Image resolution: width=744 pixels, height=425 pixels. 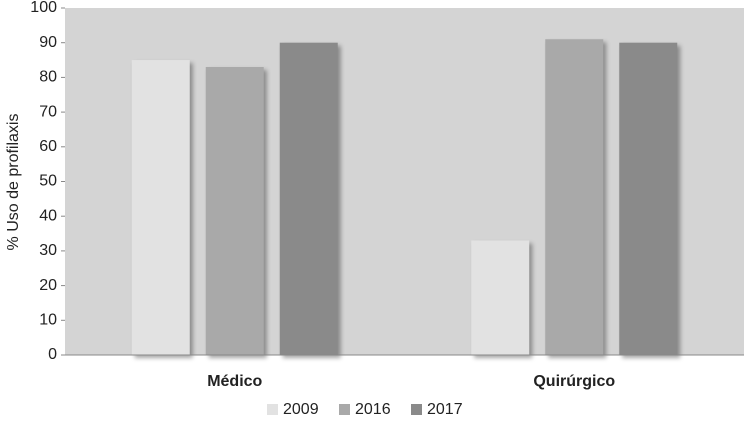 I want to click on legend-label: 2017, so click(x=445, y=409).